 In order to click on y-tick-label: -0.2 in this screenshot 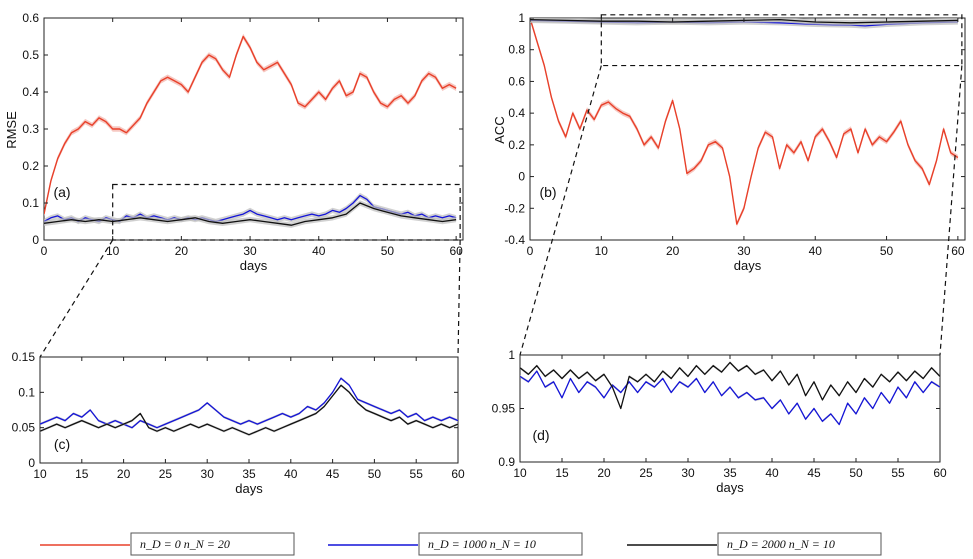, I will do `click(514, 208)`.